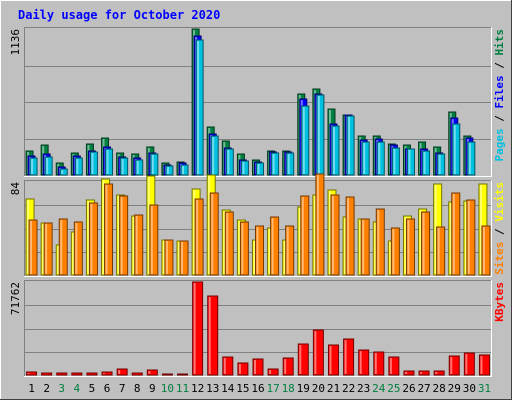 The width and height of the screenshot is (512, 400). What do you see at coordinates (499, 258) in the screenshot?
I see `legend-part: Sites` at bounding box center [499, 258].